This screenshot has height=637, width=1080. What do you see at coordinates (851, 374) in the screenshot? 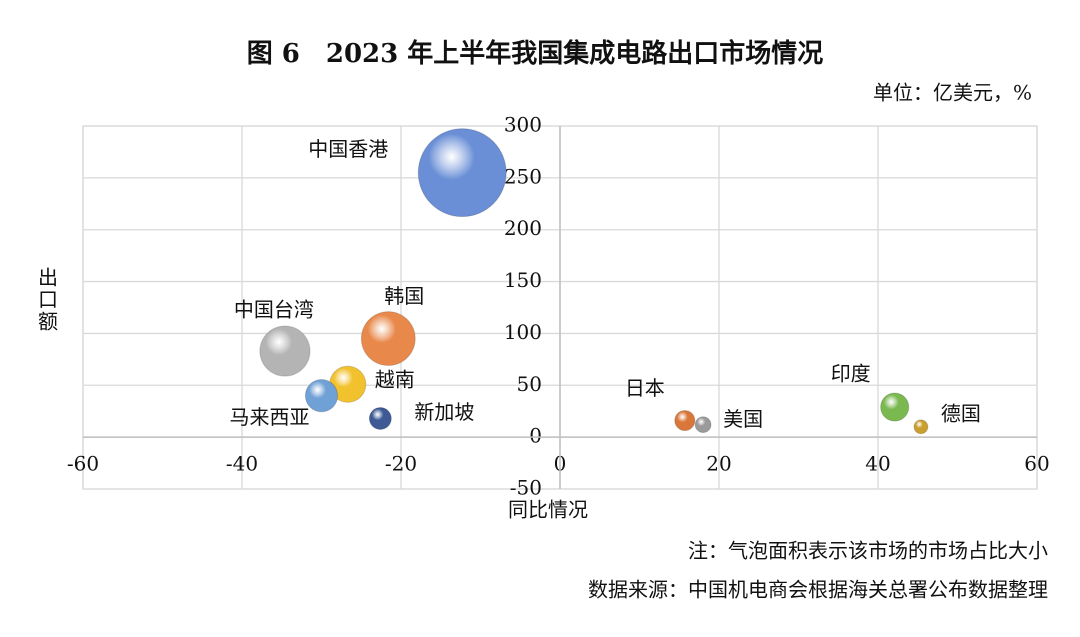
I see `bubble-label: 印度` at bounding box center [851, 374].